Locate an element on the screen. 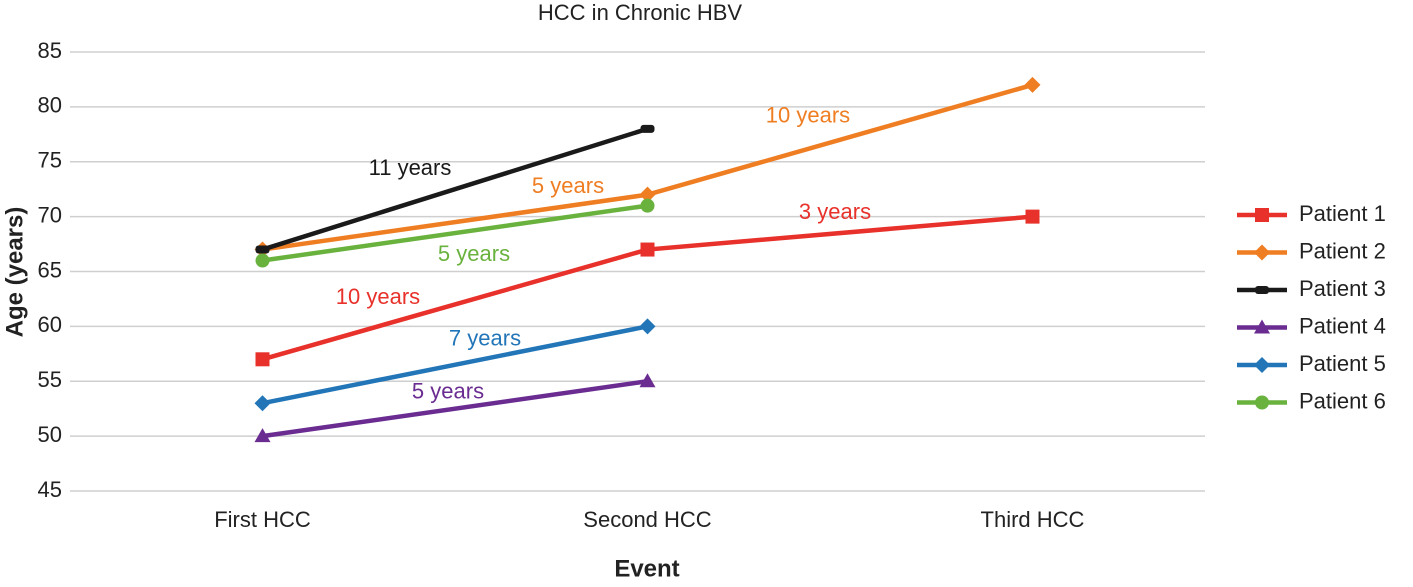  legend-label: Patient 5 is located at coordinates (1342, 363).